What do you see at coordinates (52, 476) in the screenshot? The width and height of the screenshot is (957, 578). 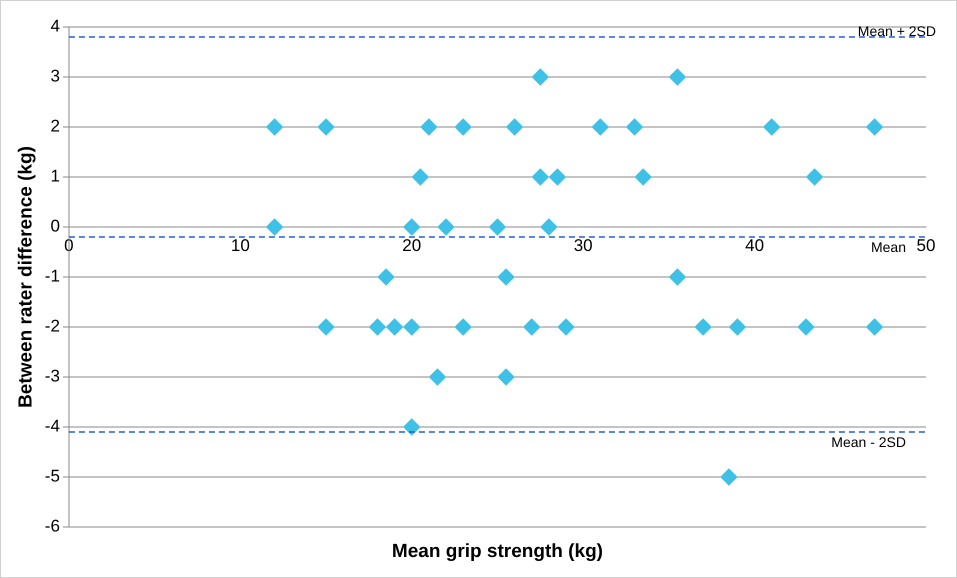 I see `y-tick-label: -5` at bounding box center [52, 476].